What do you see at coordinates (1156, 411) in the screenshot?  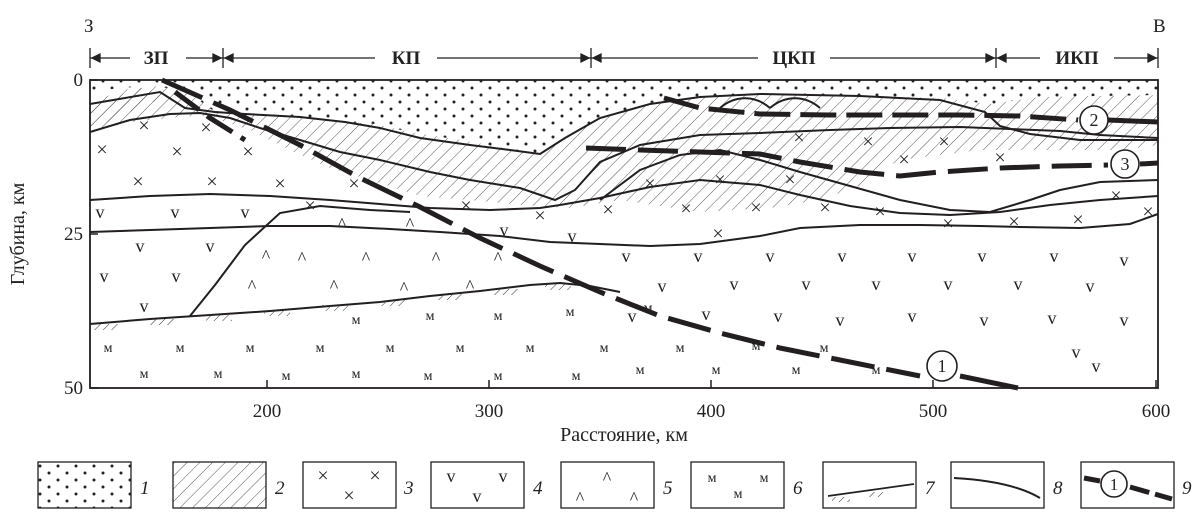 I see `x-tick-label: 600` at bounding box center [1156, 411].